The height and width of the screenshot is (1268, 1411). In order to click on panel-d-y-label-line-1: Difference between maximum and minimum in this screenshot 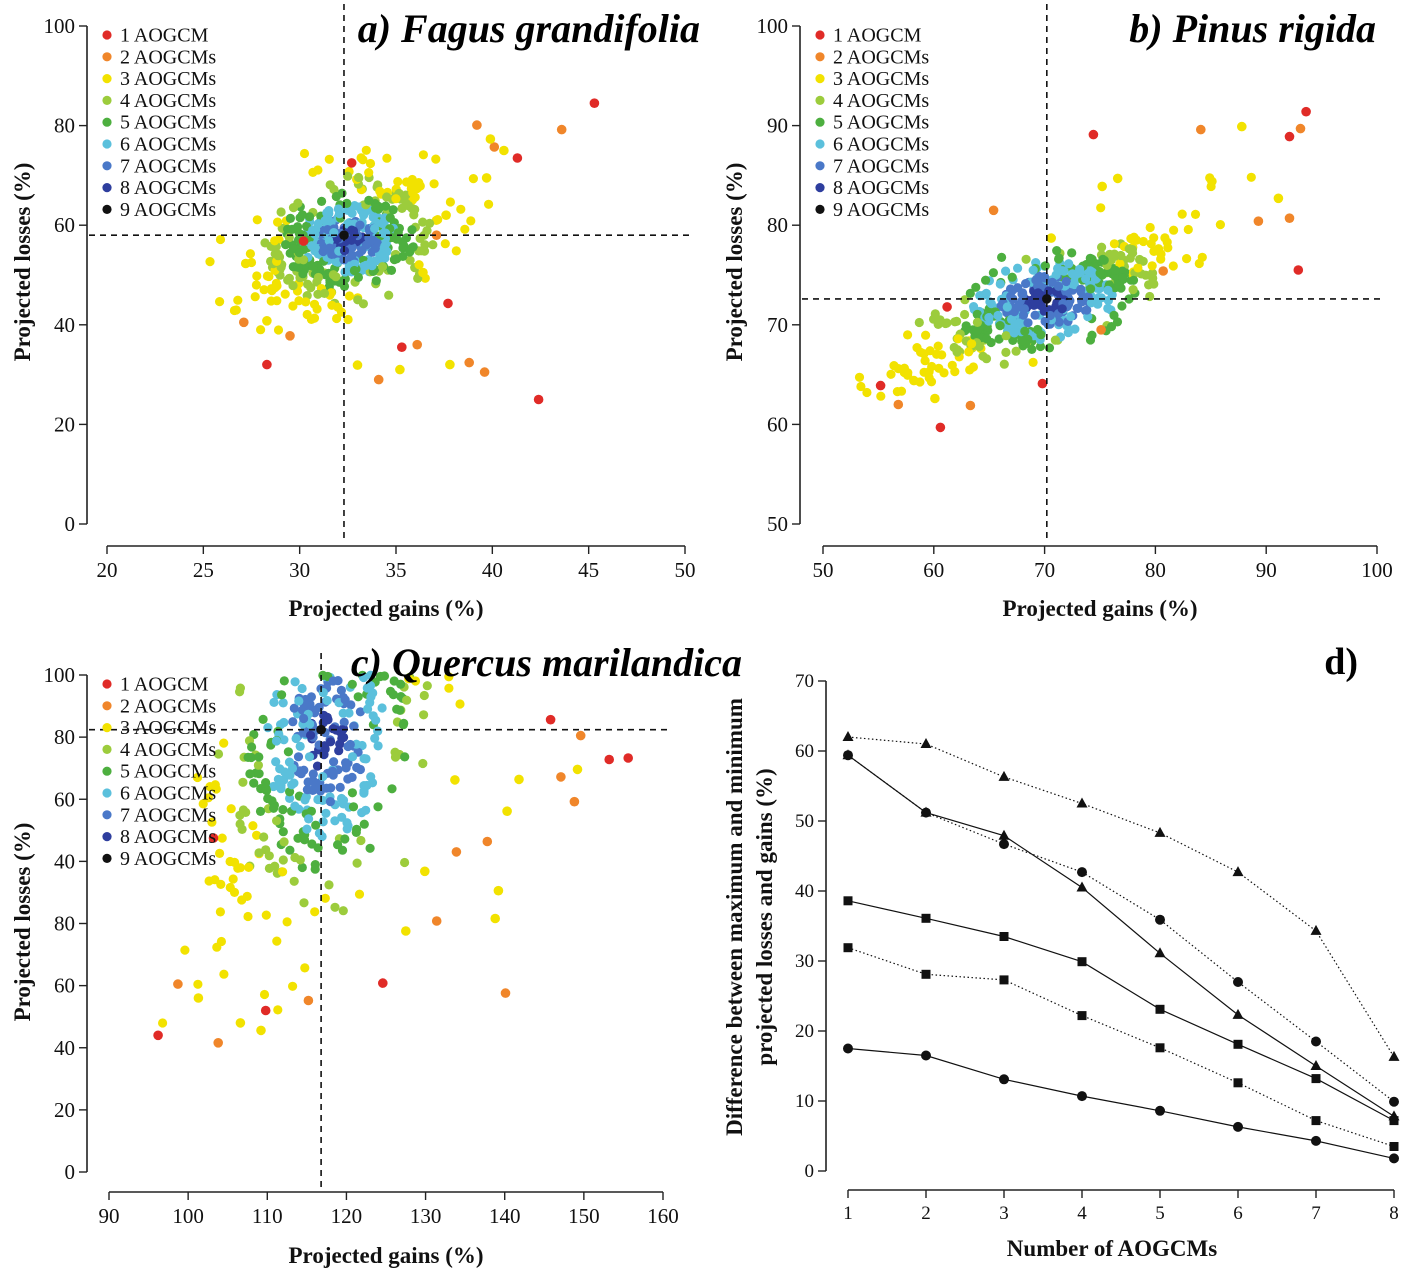, I will do `click(734, 917)`.